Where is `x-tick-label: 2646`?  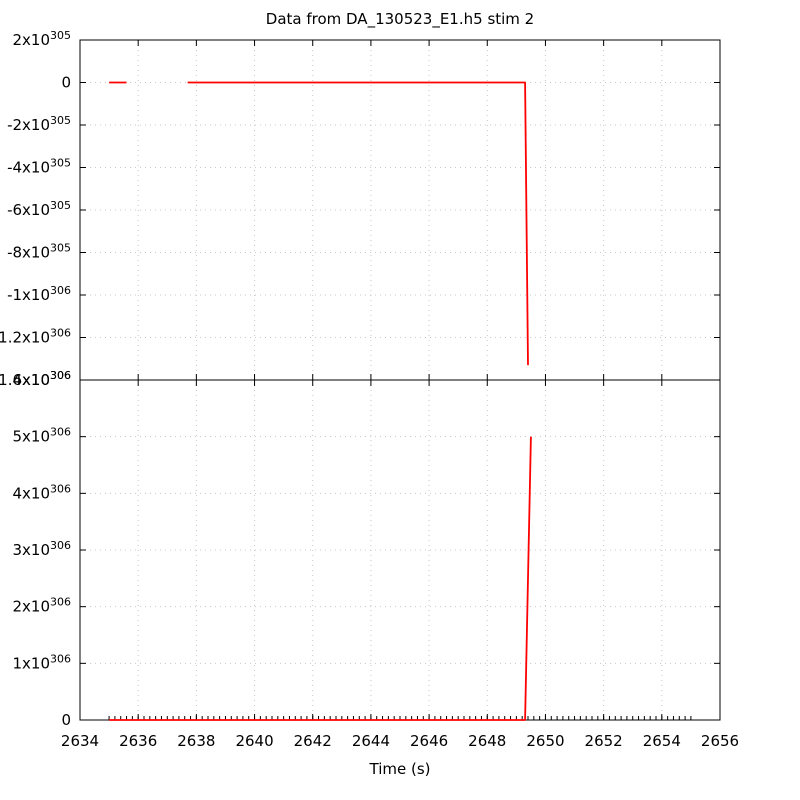
x-tick-label: 2646 is located at coordinates (429, 741).